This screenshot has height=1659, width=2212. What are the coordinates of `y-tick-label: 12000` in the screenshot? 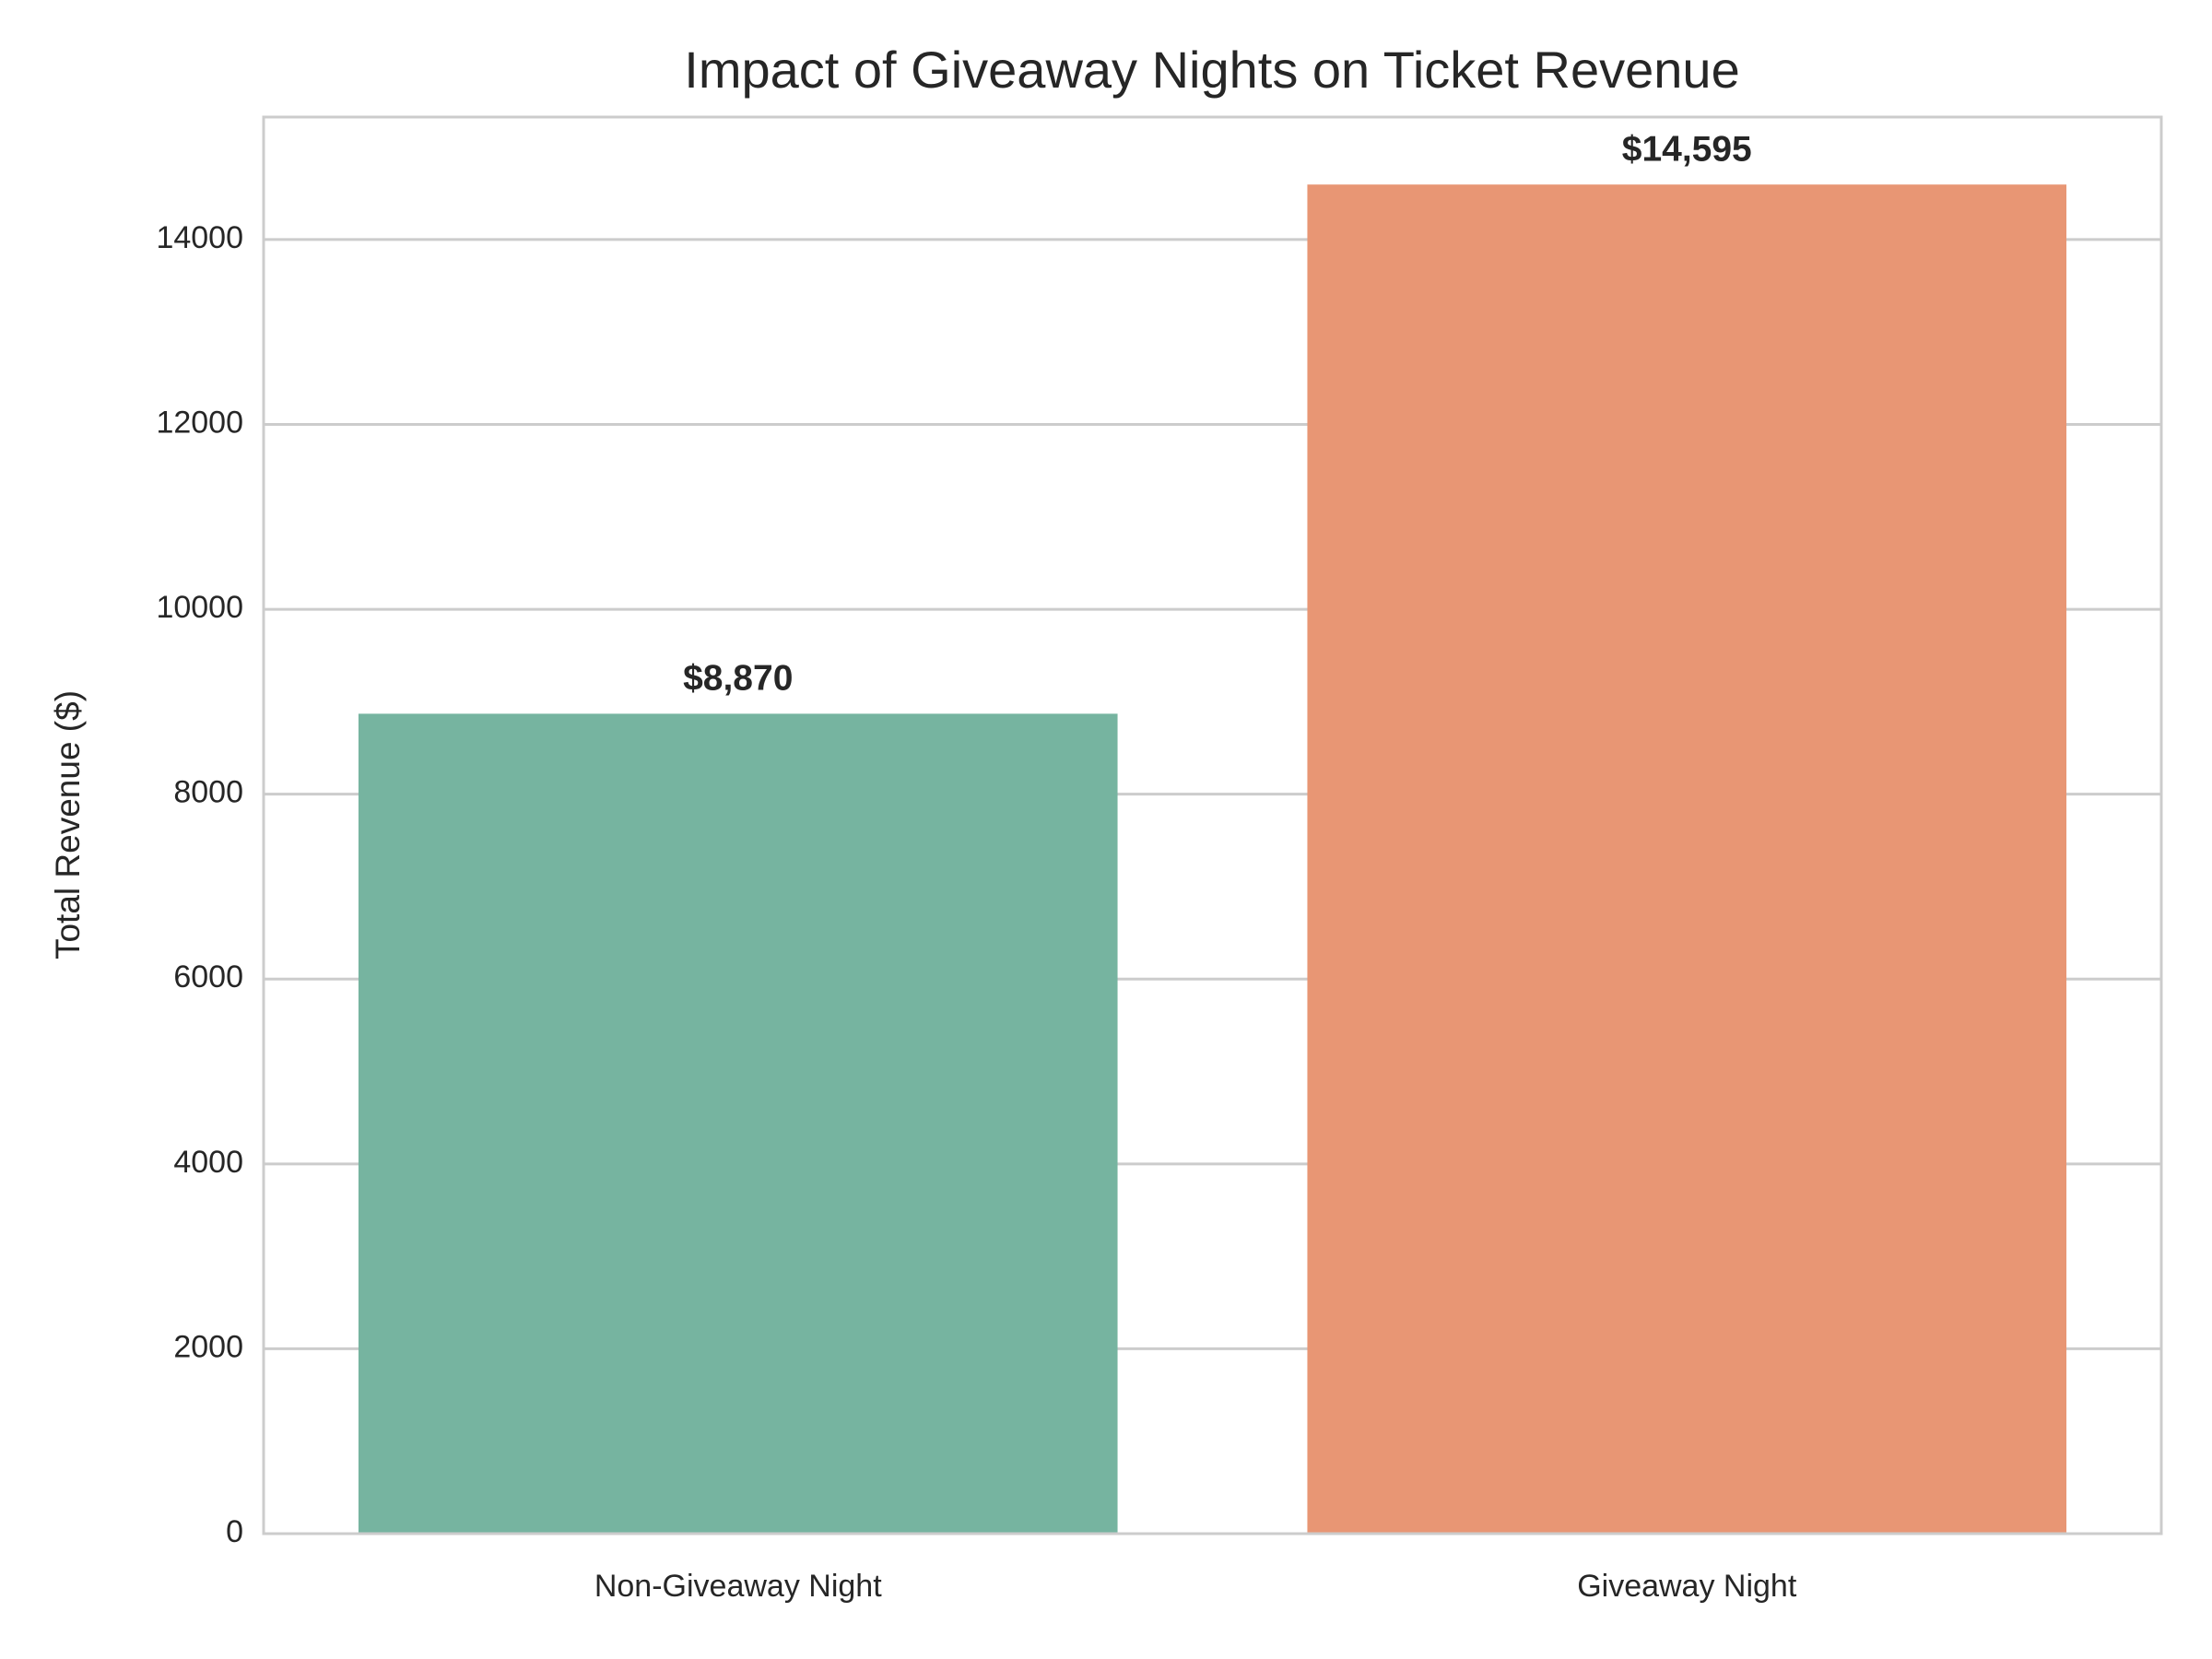 It's located at (199, 422).